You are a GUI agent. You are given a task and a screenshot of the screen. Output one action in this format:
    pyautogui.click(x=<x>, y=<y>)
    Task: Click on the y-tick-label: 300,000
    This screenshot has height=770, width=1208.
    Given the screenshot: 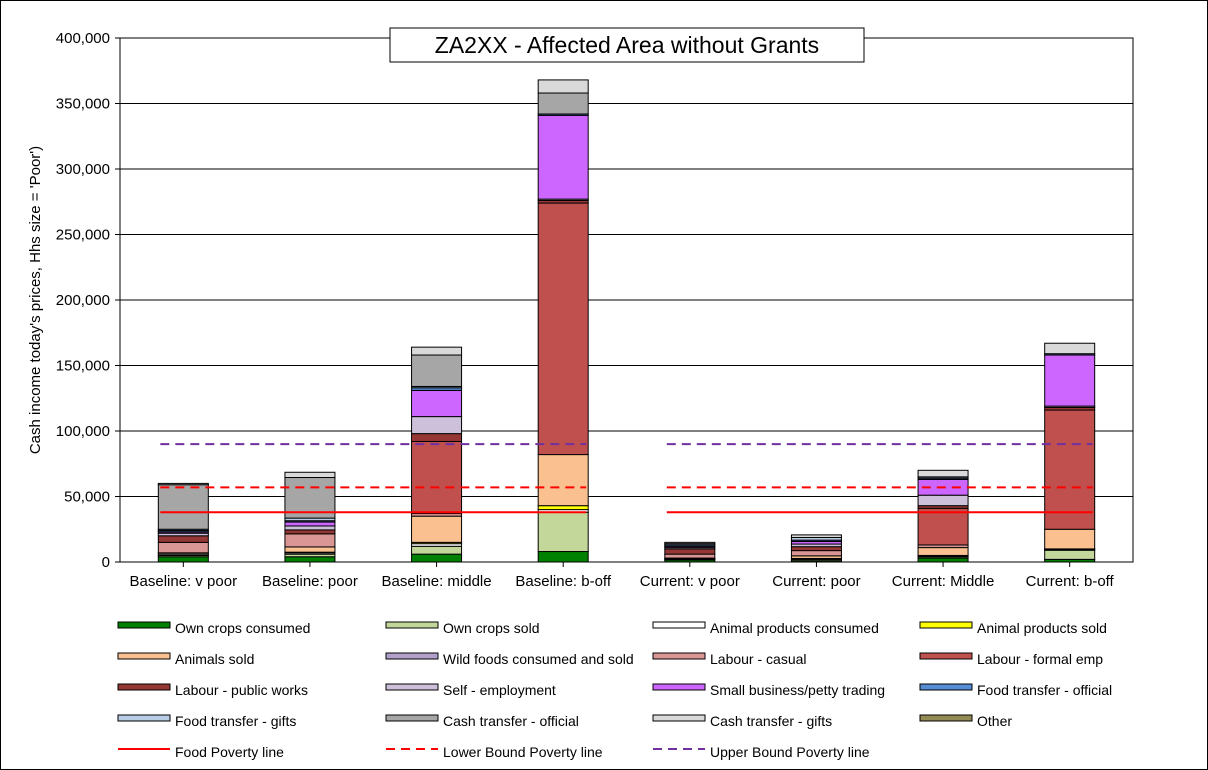 What is the action you would take?
    pyautogui.click(x=83, y=169)
    